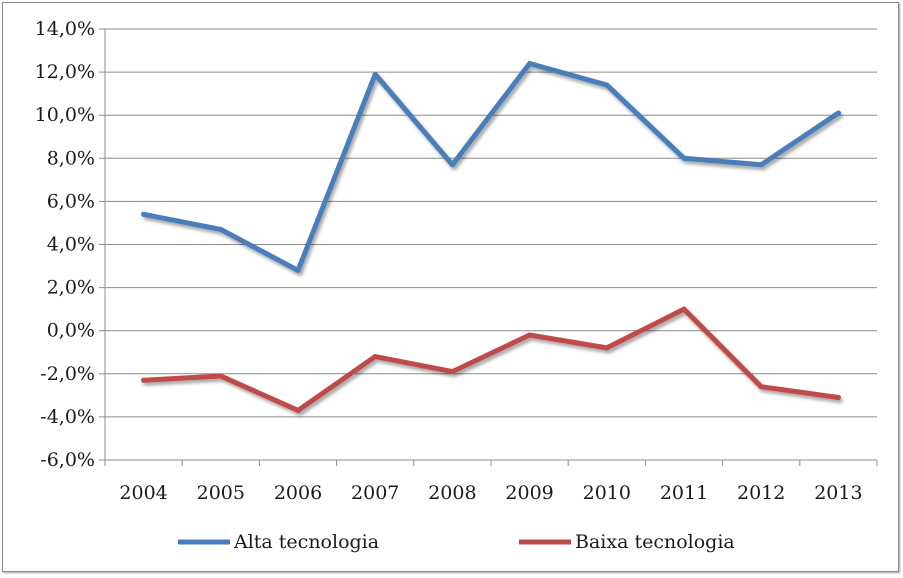  What do you see at coordinates (71, 201) in the screenshot?
I see `y-tick-label: 6,0%` at bounding box center [71, 201].